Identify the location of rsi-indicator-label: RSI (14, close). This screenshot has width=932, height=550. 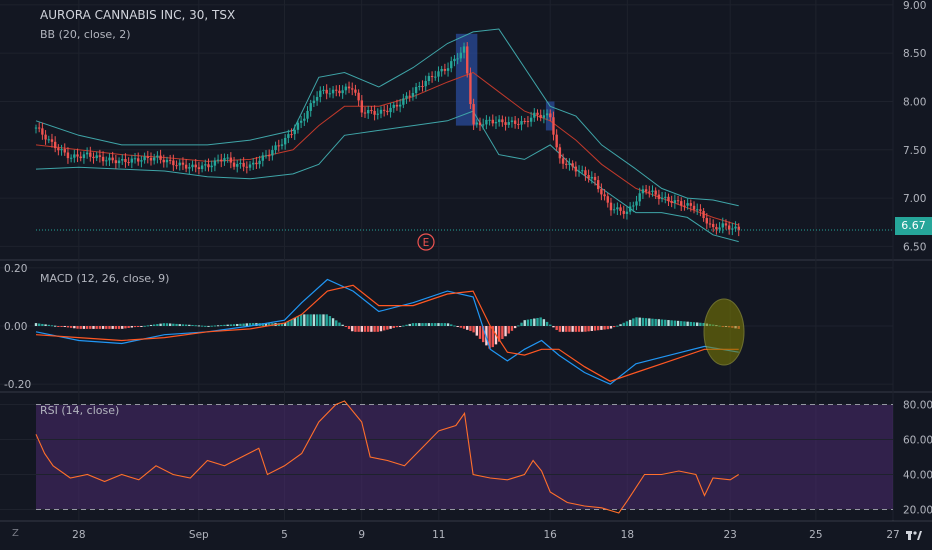
(80, 410).